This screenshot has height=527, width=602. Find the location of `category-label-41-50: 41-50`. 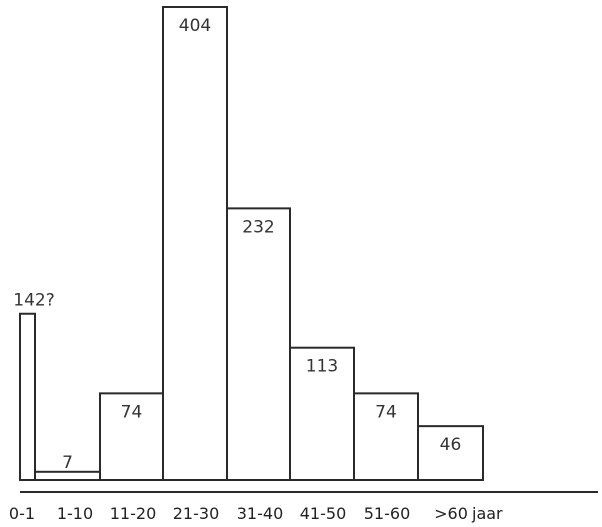

category-label-41-50: 41-50 is located at coordinates (323, 513).